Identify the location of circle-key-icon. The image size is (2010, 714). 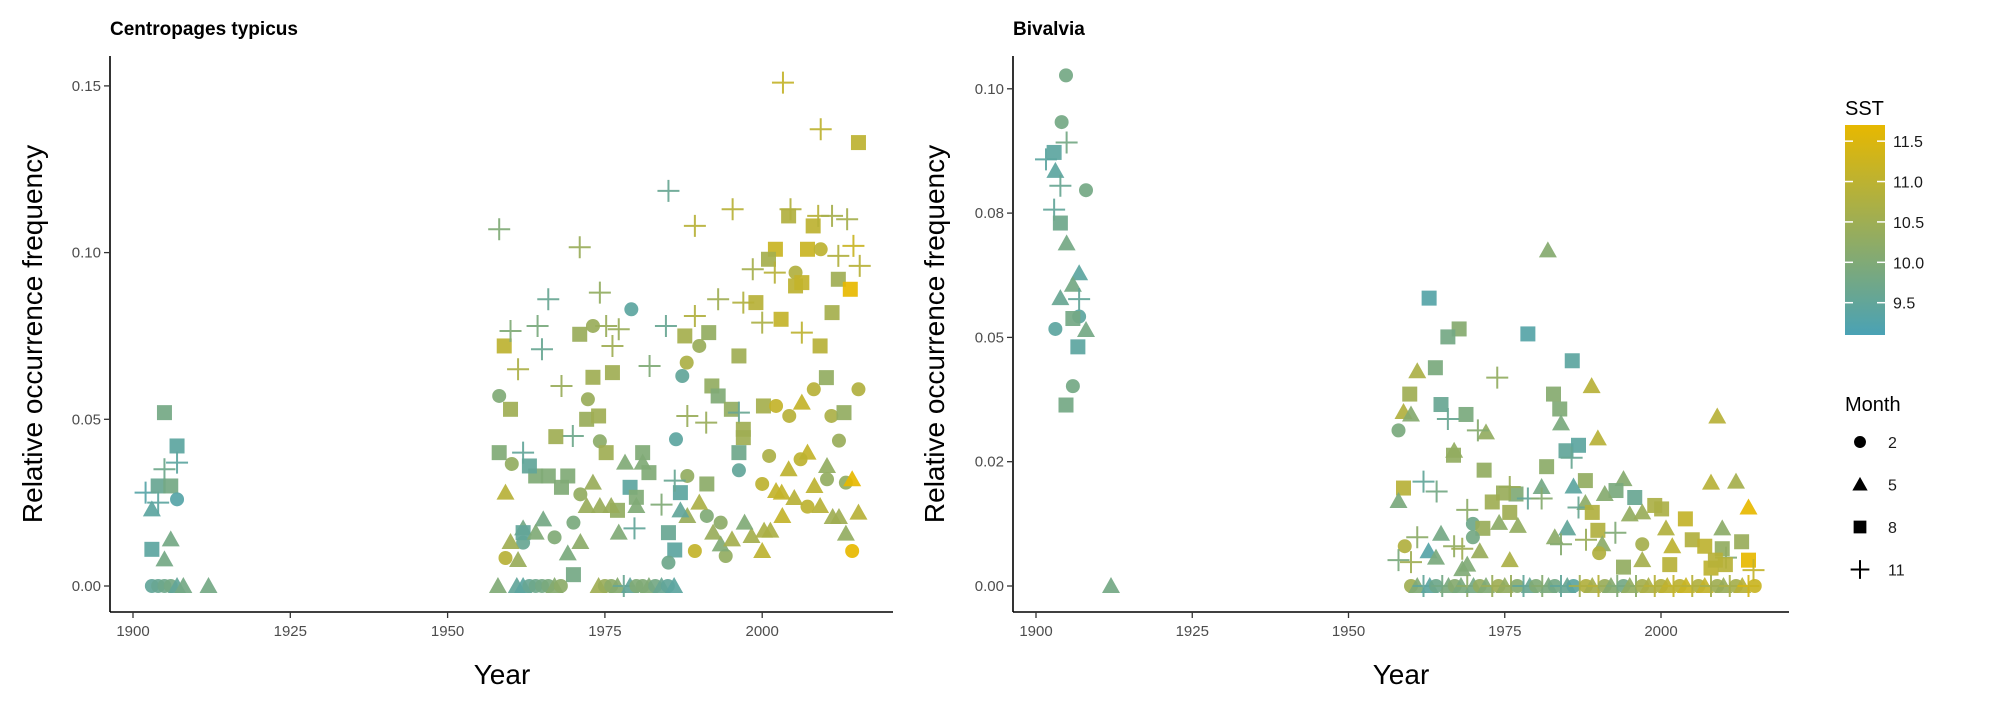
(1860, 442).